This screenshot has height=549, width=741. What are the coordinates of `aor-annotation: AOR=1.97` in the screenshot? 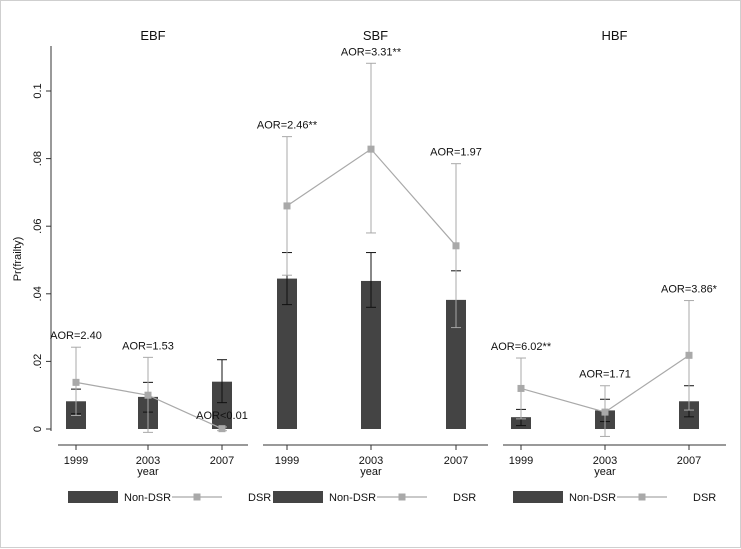 It's located at (456, 153).